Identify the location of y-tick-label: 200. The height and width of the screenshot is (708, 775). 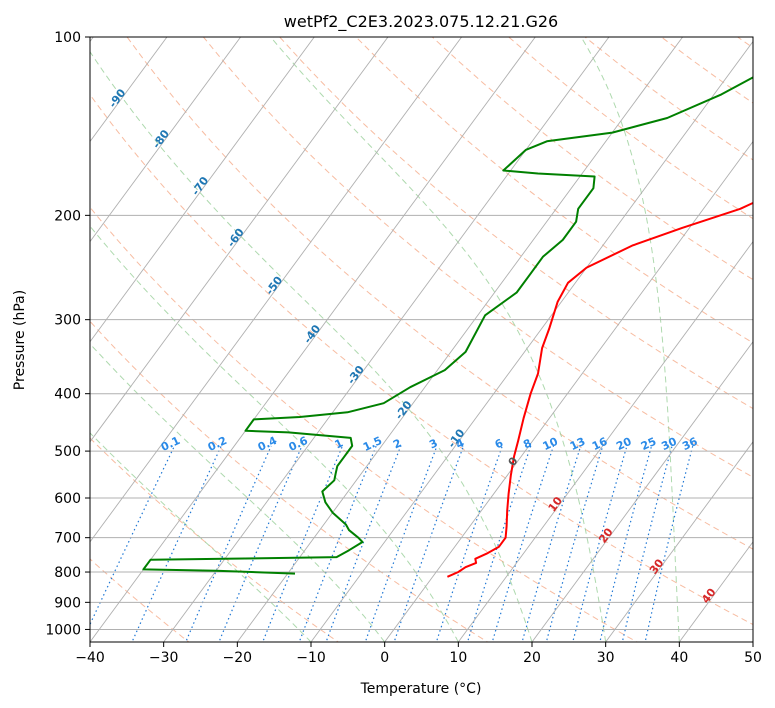
(67, 216).